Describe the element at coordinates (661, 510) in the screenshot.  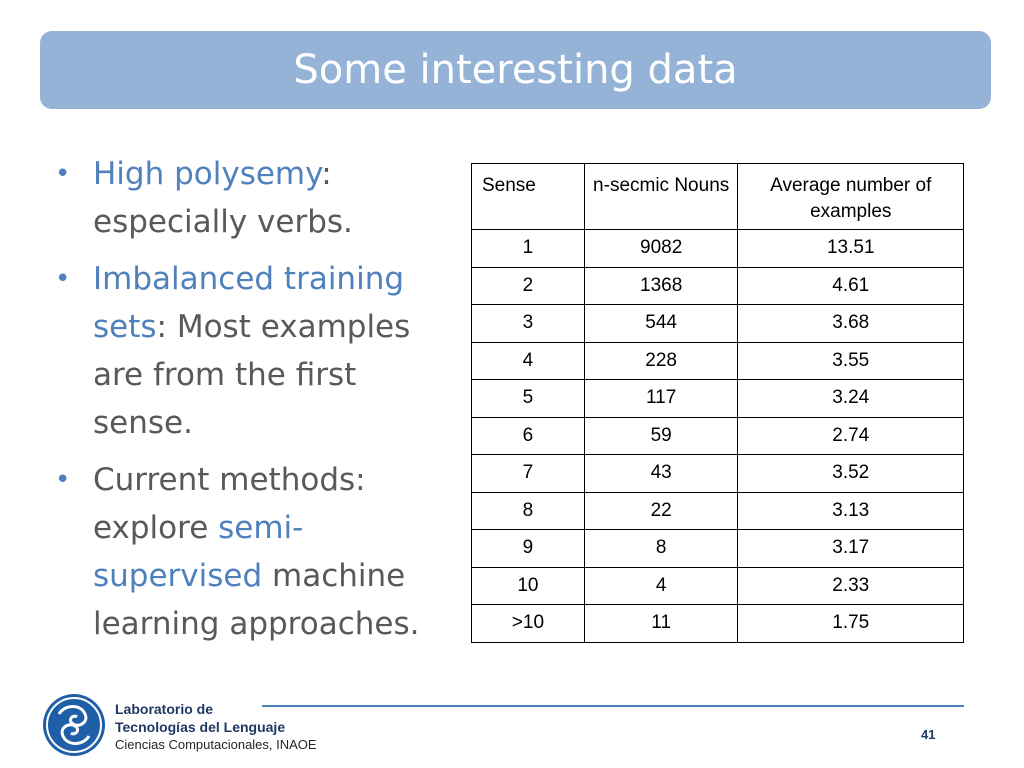
I see `table-cell: 22` at that location.